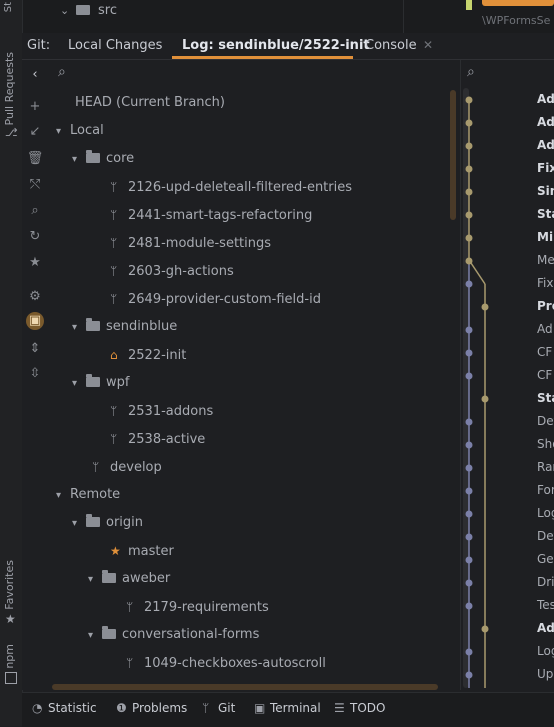  Describe the element at coordinates (197, 607) in the screenshot. I see `branch-item: ᛘ 2179-requirements` at that location.